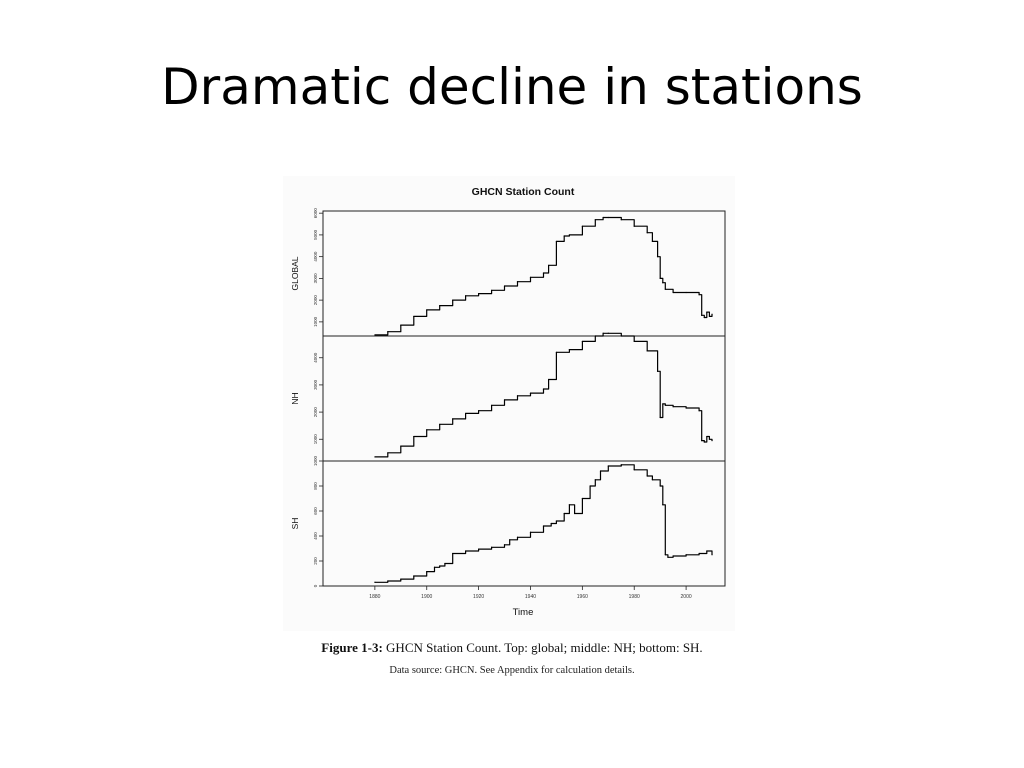 Image resolution: width=1024 pixels, height=768 pixels. Describe the element at coordinates (374, 597) in the screenshot. I see `x-tick-label: 1880` at that location.